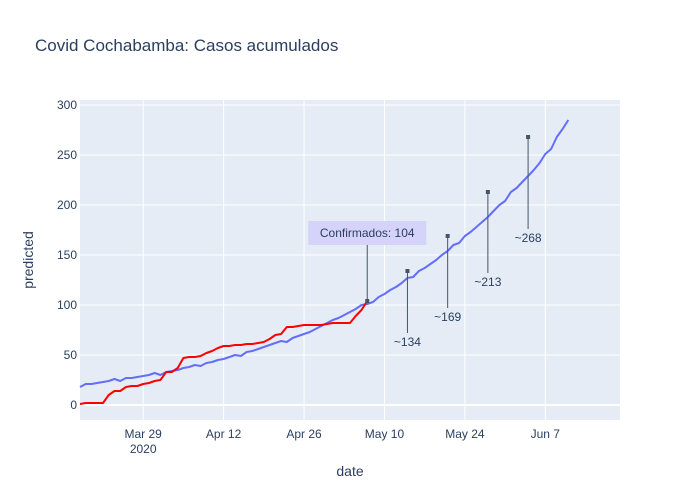  Describe the element at coordinates (349, 471) in the screenshot. I see `x-axis-title: date` at that location.